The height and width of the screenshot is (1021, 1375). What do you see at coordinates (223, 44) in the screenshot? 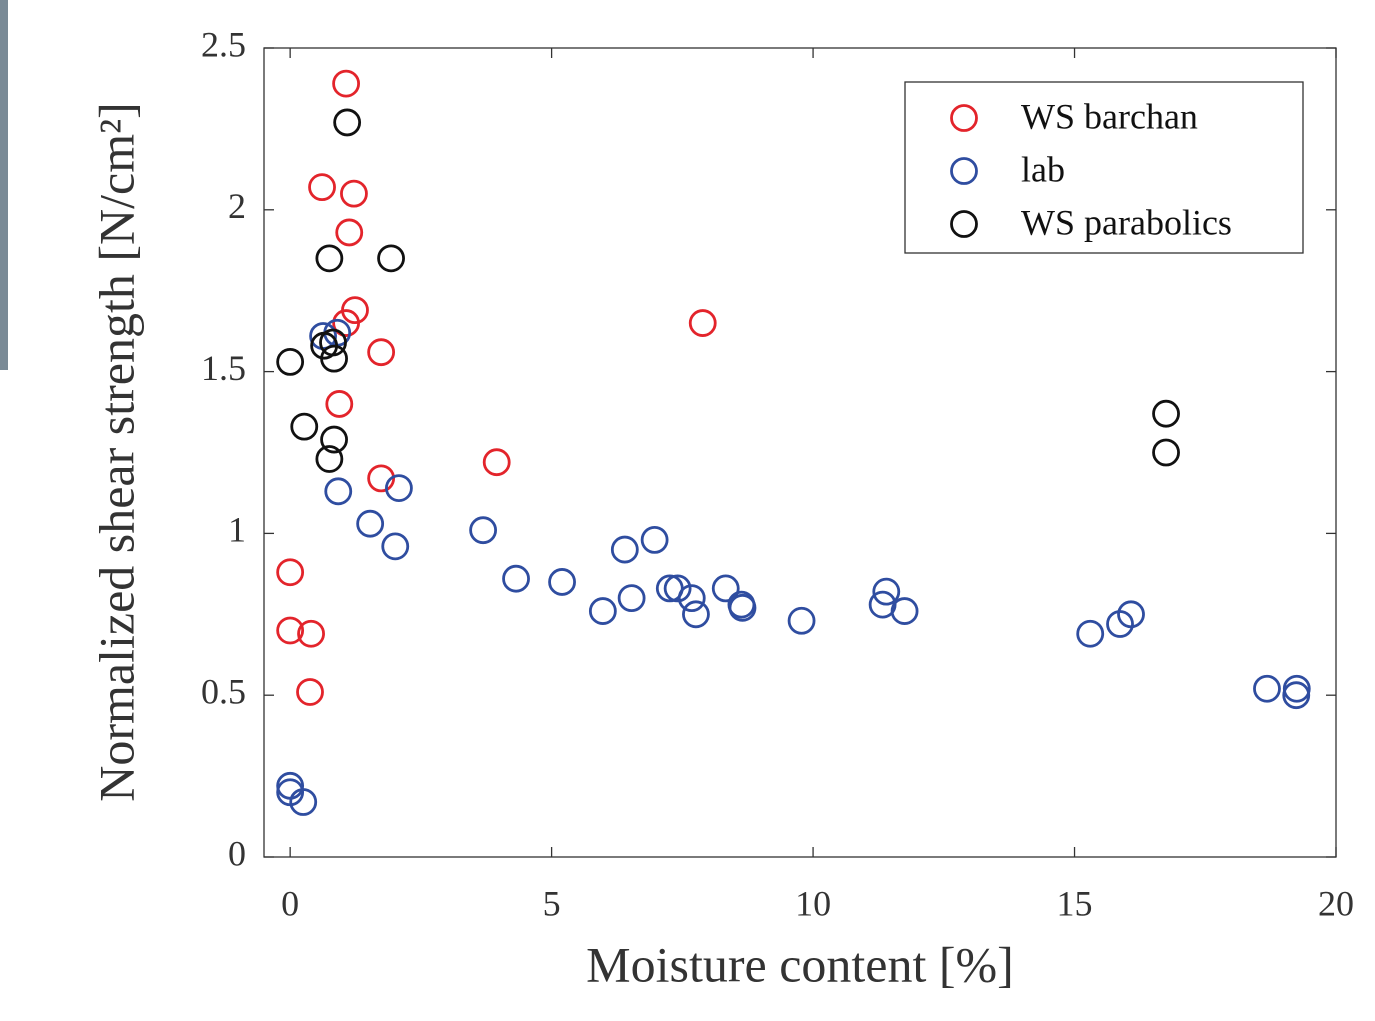
I see `y-tick-label: 2.5` at bounding box center [223, 44].